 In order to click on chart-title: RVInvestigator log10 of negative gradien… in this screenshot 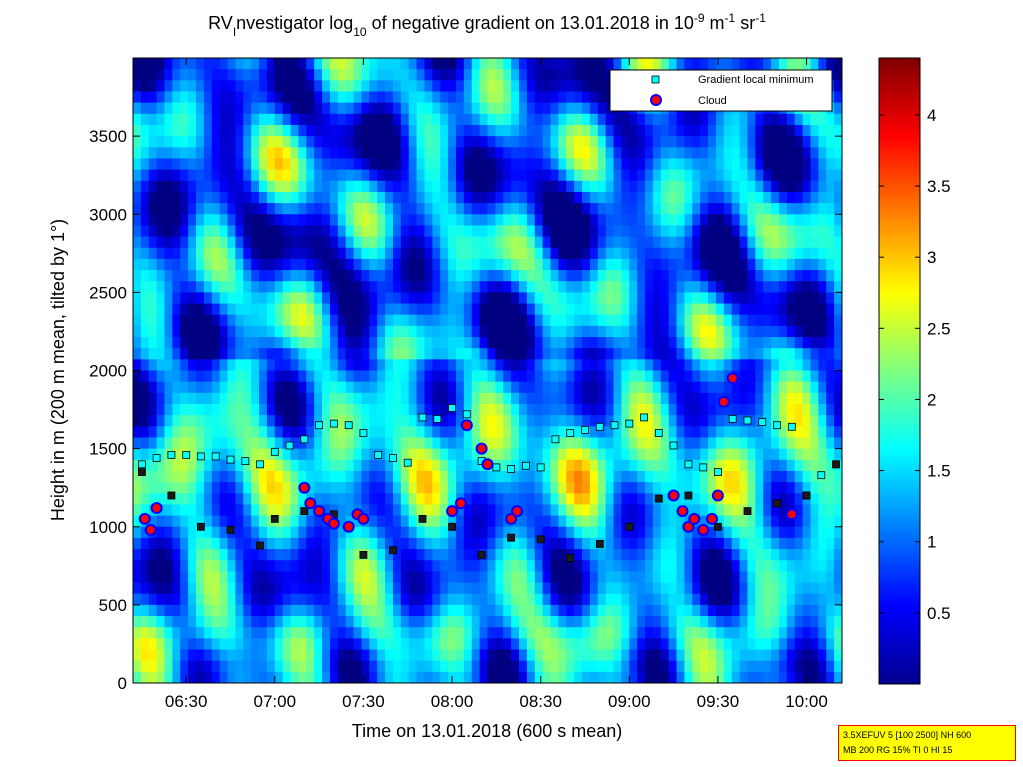, I will do `click(487, 25)`.